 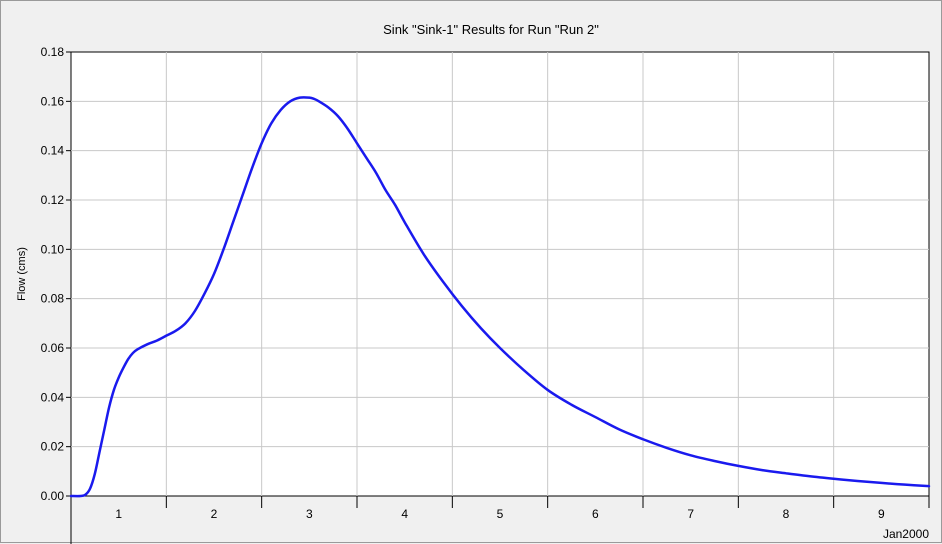 What do you see at coordinates (53, 200) in the screenshot?
I see `y-tick-label: 0.12` at bounding box center [53, 200].